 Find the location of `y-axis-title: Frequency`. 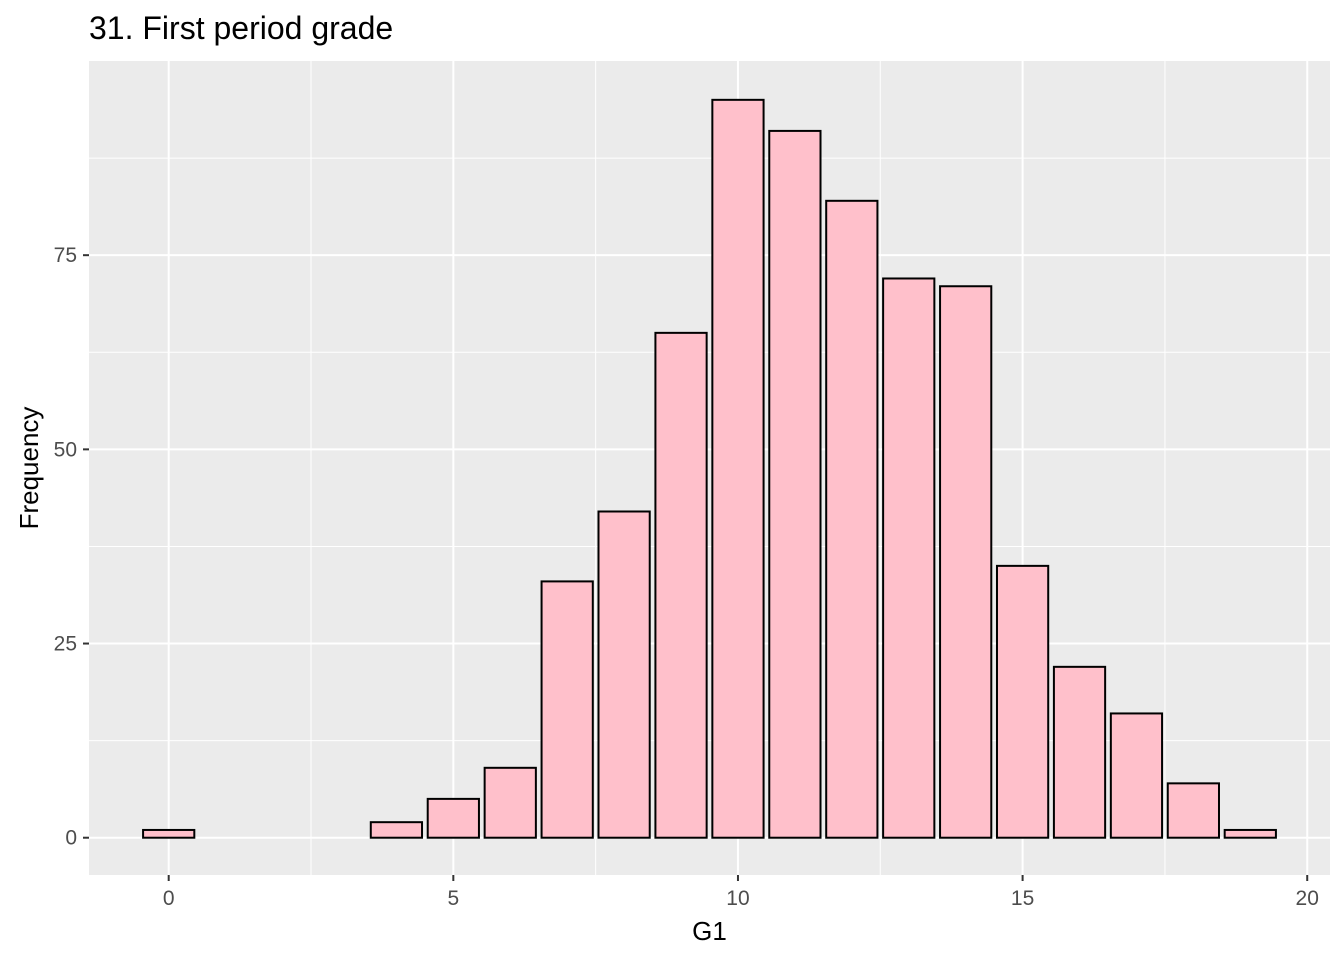

y-axis-title: Frequency is located at coordinates (29, 468).